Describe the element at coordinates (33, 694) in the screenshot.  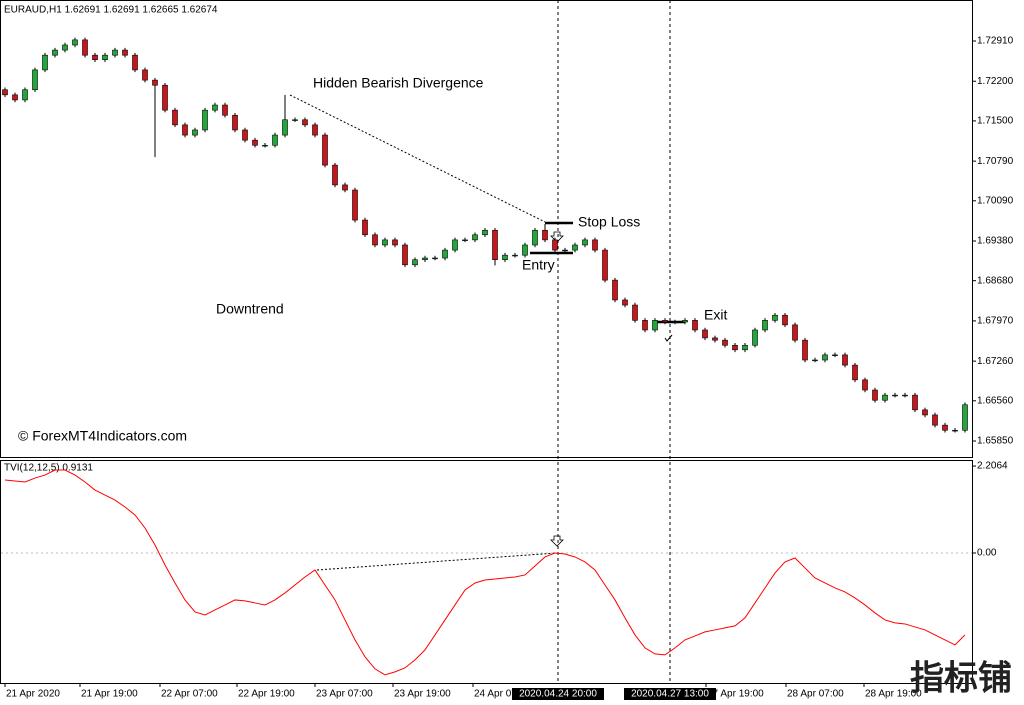
I see `x-tick-label: 21 Apr 2020` at that location.